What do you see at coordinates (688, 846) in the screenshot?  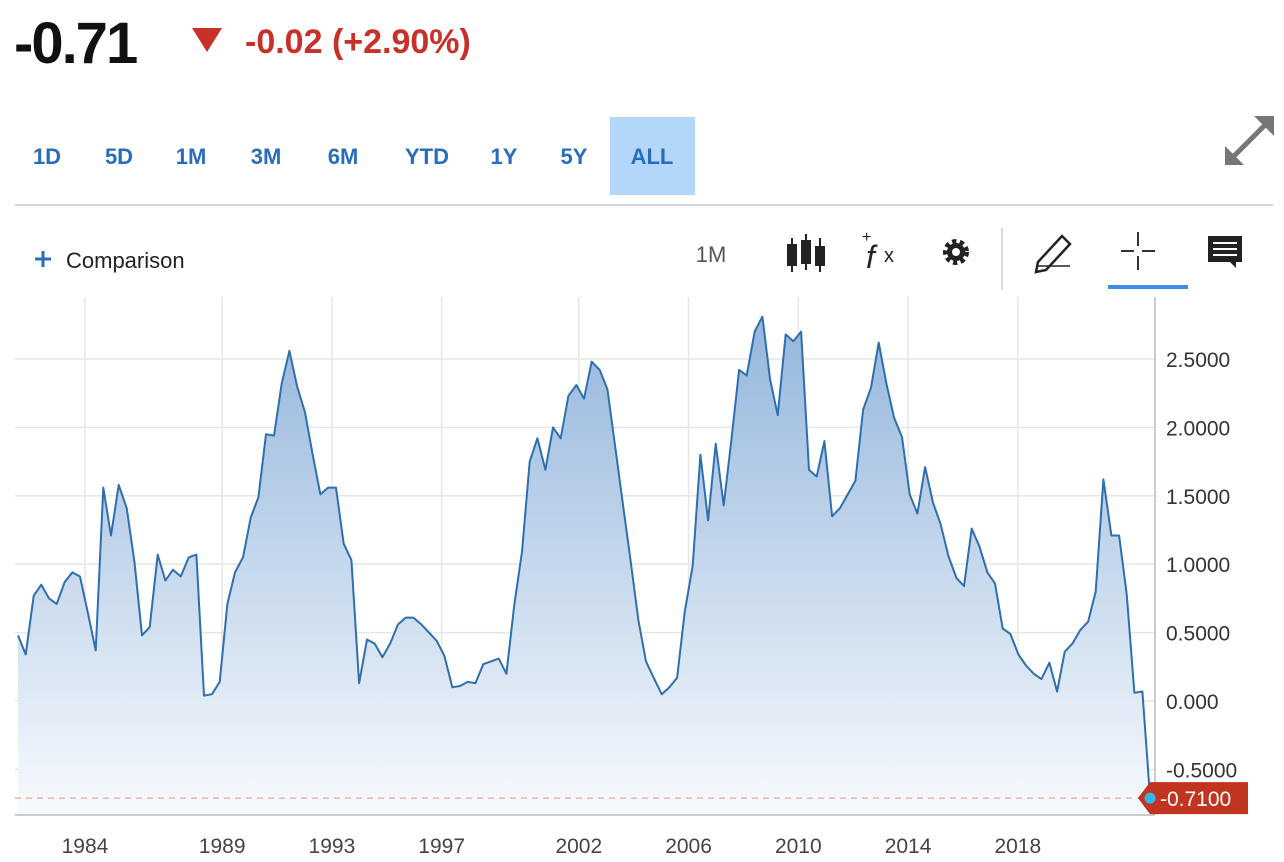 I see `x-tick-label: 2006` at bounding box center [688, 846].